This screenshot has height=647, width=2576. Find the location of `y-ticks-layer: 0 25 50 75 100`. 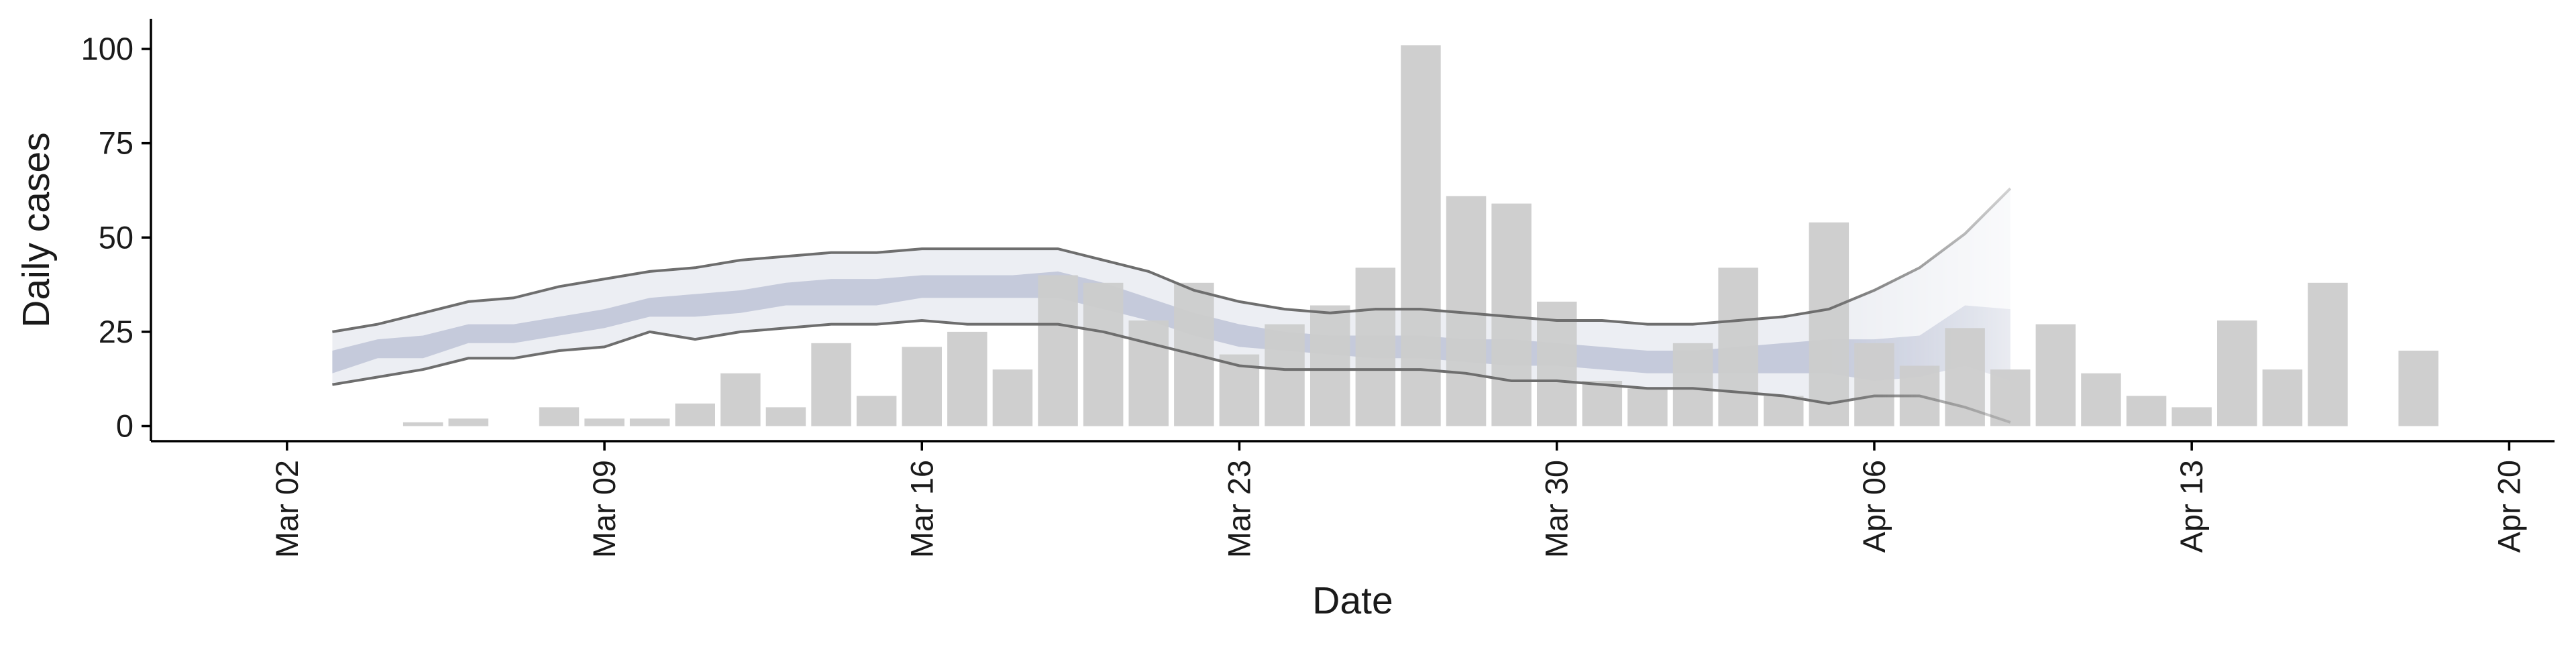

y-ticks-layer: 0 25 50 75 100 is located at coordinates (116, 237).